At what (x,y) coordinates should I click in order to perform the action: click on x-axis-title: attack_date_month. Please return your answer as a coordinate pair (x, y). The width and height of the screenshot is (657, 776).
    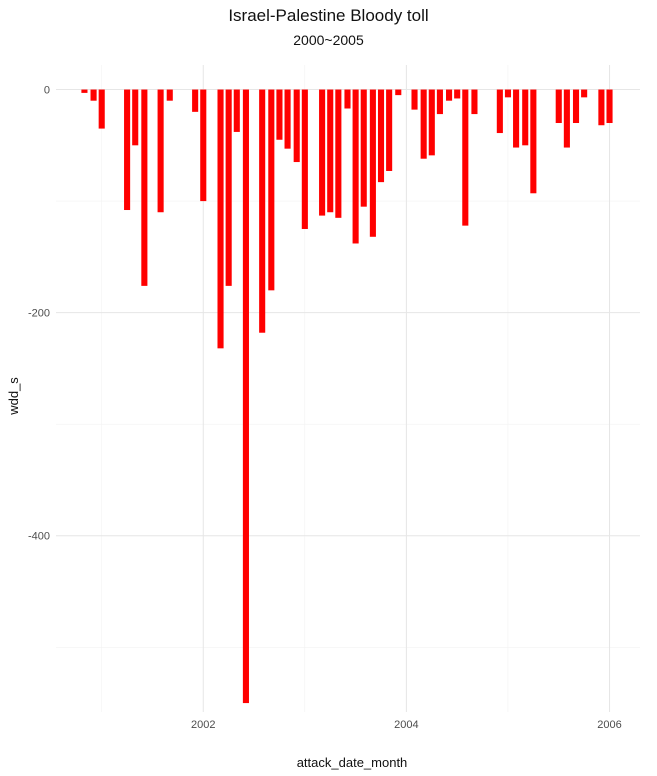
    Looking at the image, I should click on (352, 762).